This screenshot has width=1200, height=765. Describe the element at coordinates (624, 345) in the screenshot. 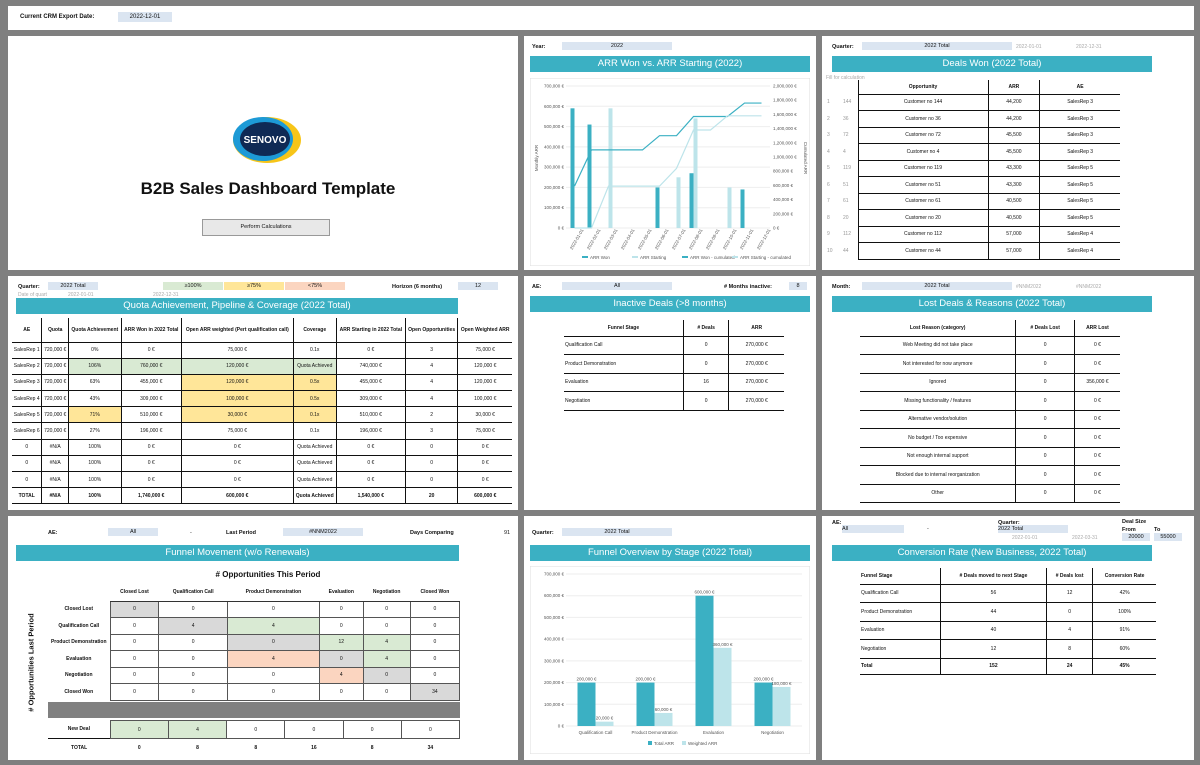

I see `table-cell: Qualification Call` at that location.